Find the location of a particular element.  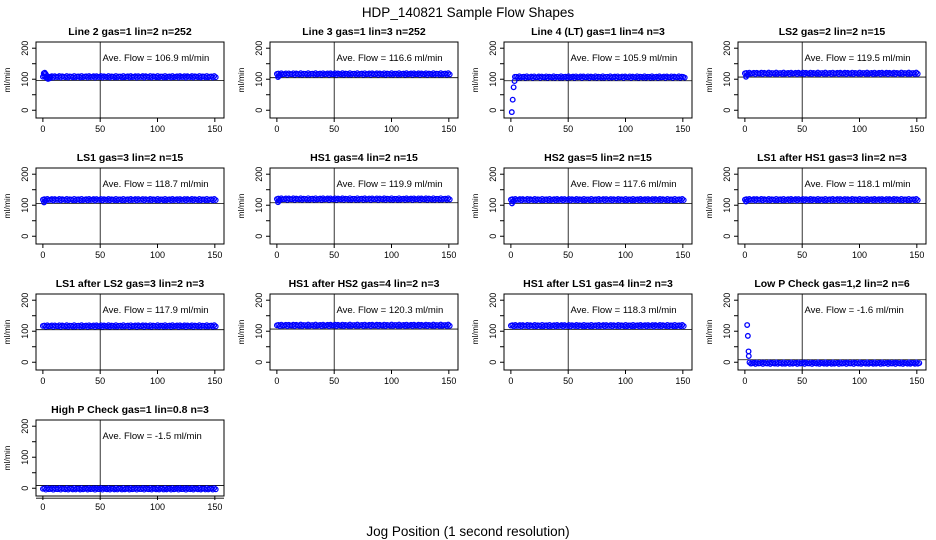

figure-xlabel: Jog Position (1 second resolution) is located at coordinates (468, 531).